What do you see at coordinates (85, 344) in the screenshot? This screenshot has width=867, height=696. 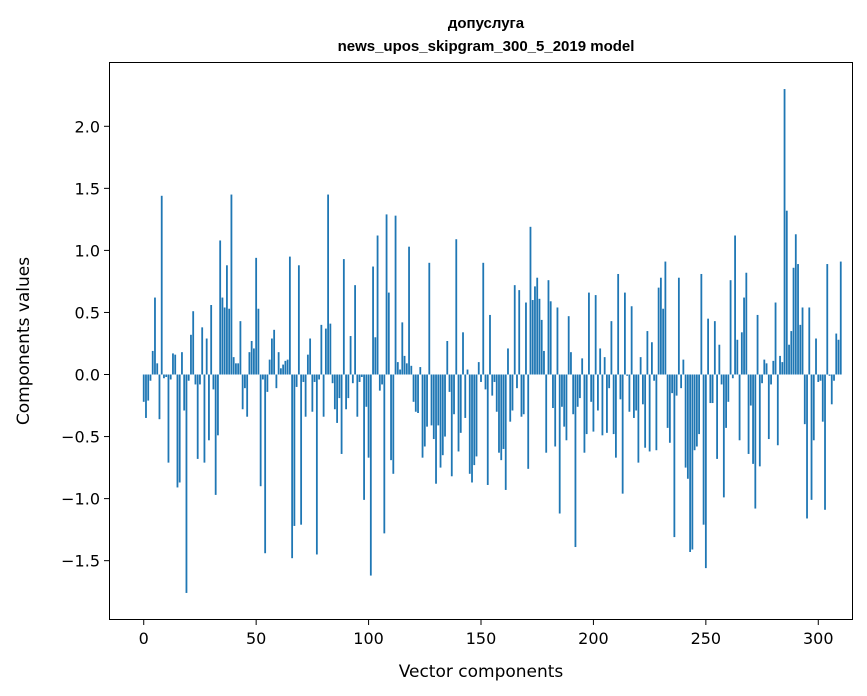 I see `y-axis: −1.5 −1.0 −0.5 0.0 0.5 1.0 1.5 2.0` at bounding box center [85, 344].